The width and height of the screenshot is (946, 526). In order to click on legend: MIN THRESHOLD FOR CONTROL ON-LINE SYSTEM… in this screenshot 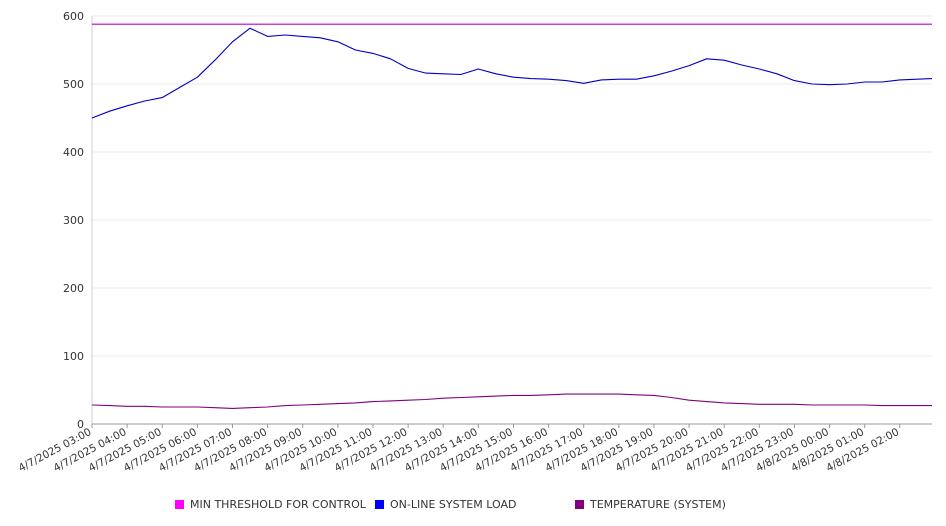, I will do `click(473, 506)`.